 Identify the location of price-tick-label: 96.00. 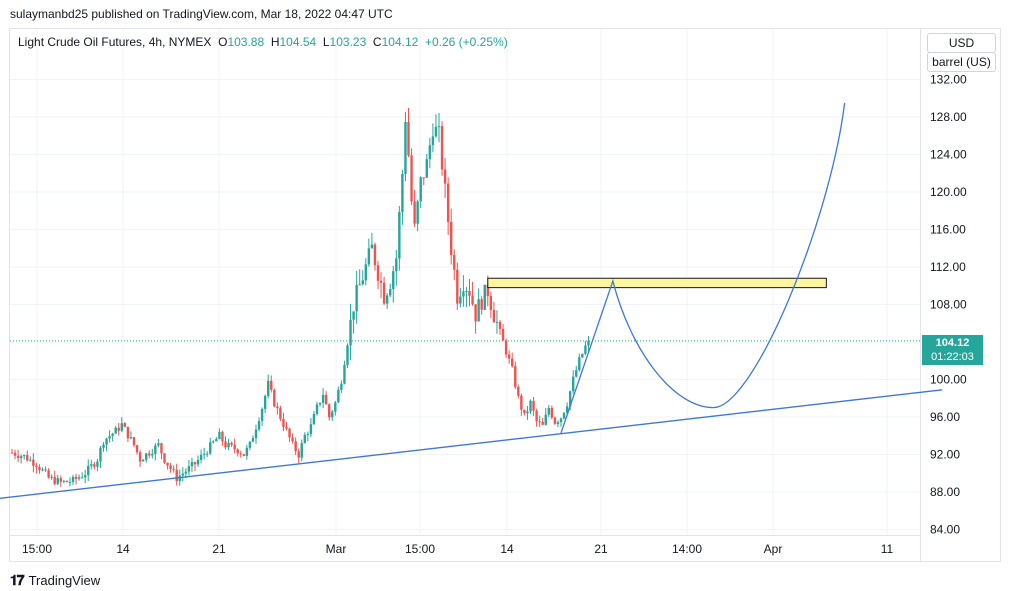
(945, 417).